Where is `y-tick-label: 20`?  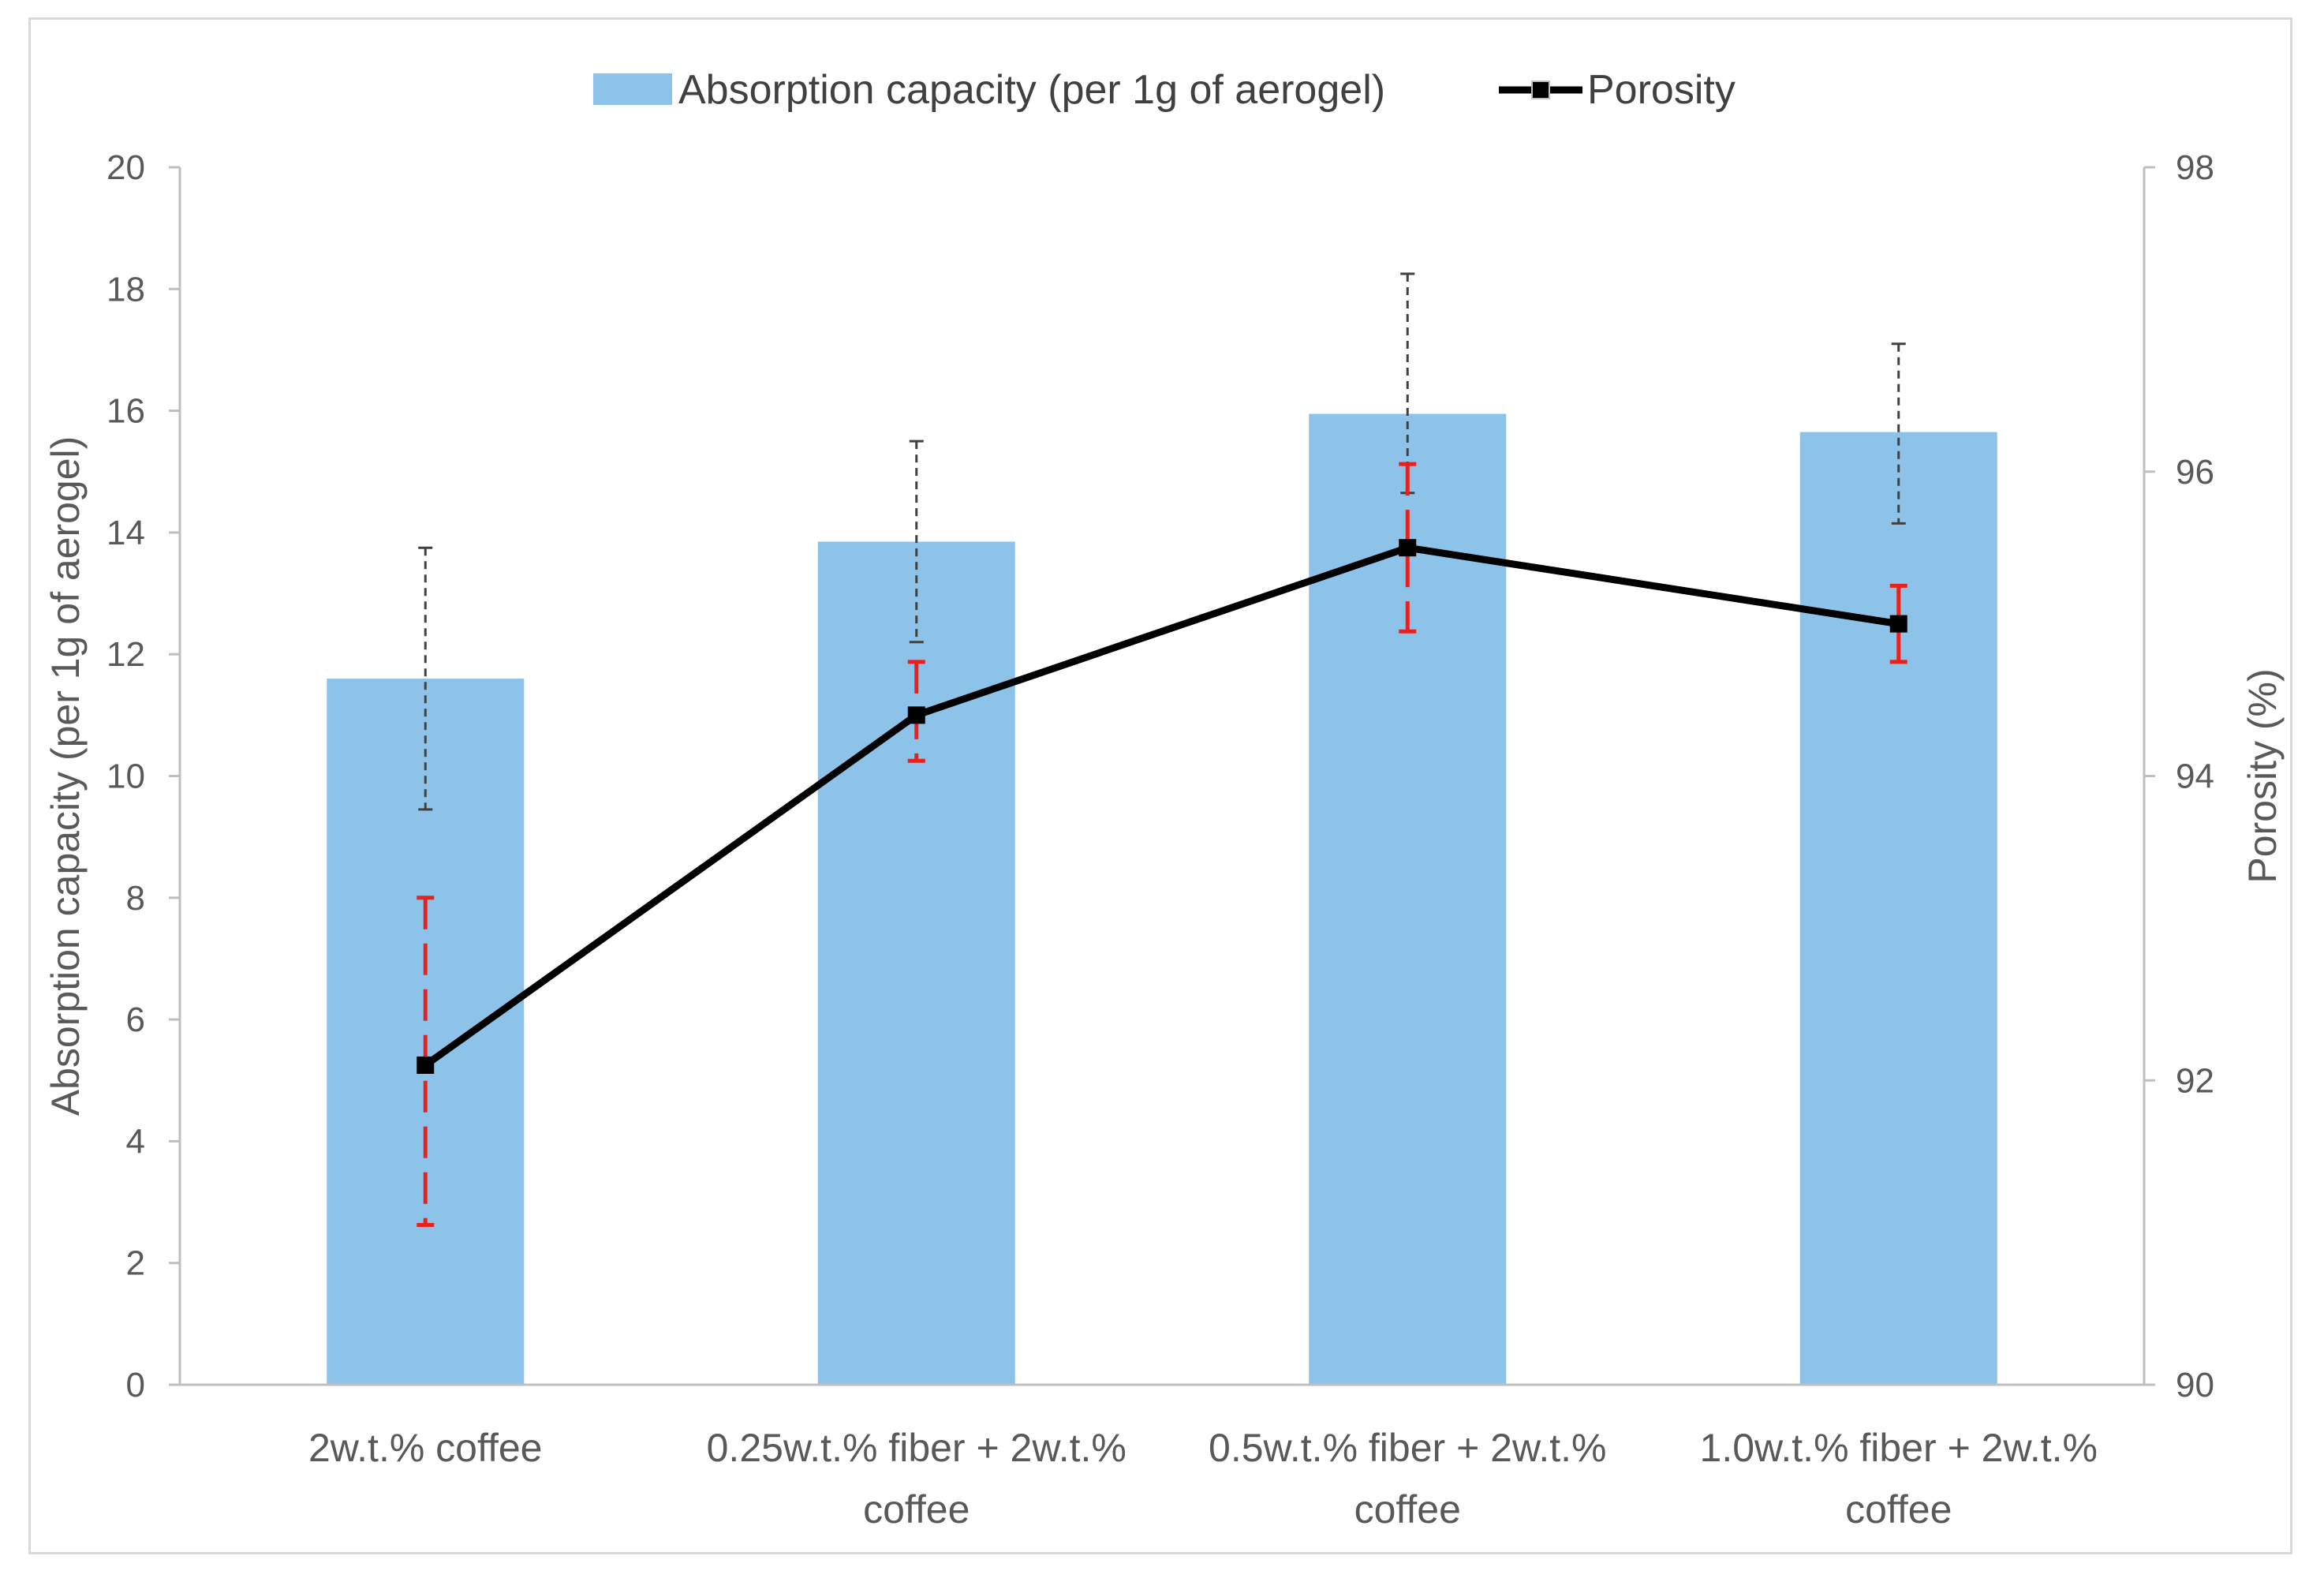 y-tick-label: 20 is located at coordinates (126, 167).